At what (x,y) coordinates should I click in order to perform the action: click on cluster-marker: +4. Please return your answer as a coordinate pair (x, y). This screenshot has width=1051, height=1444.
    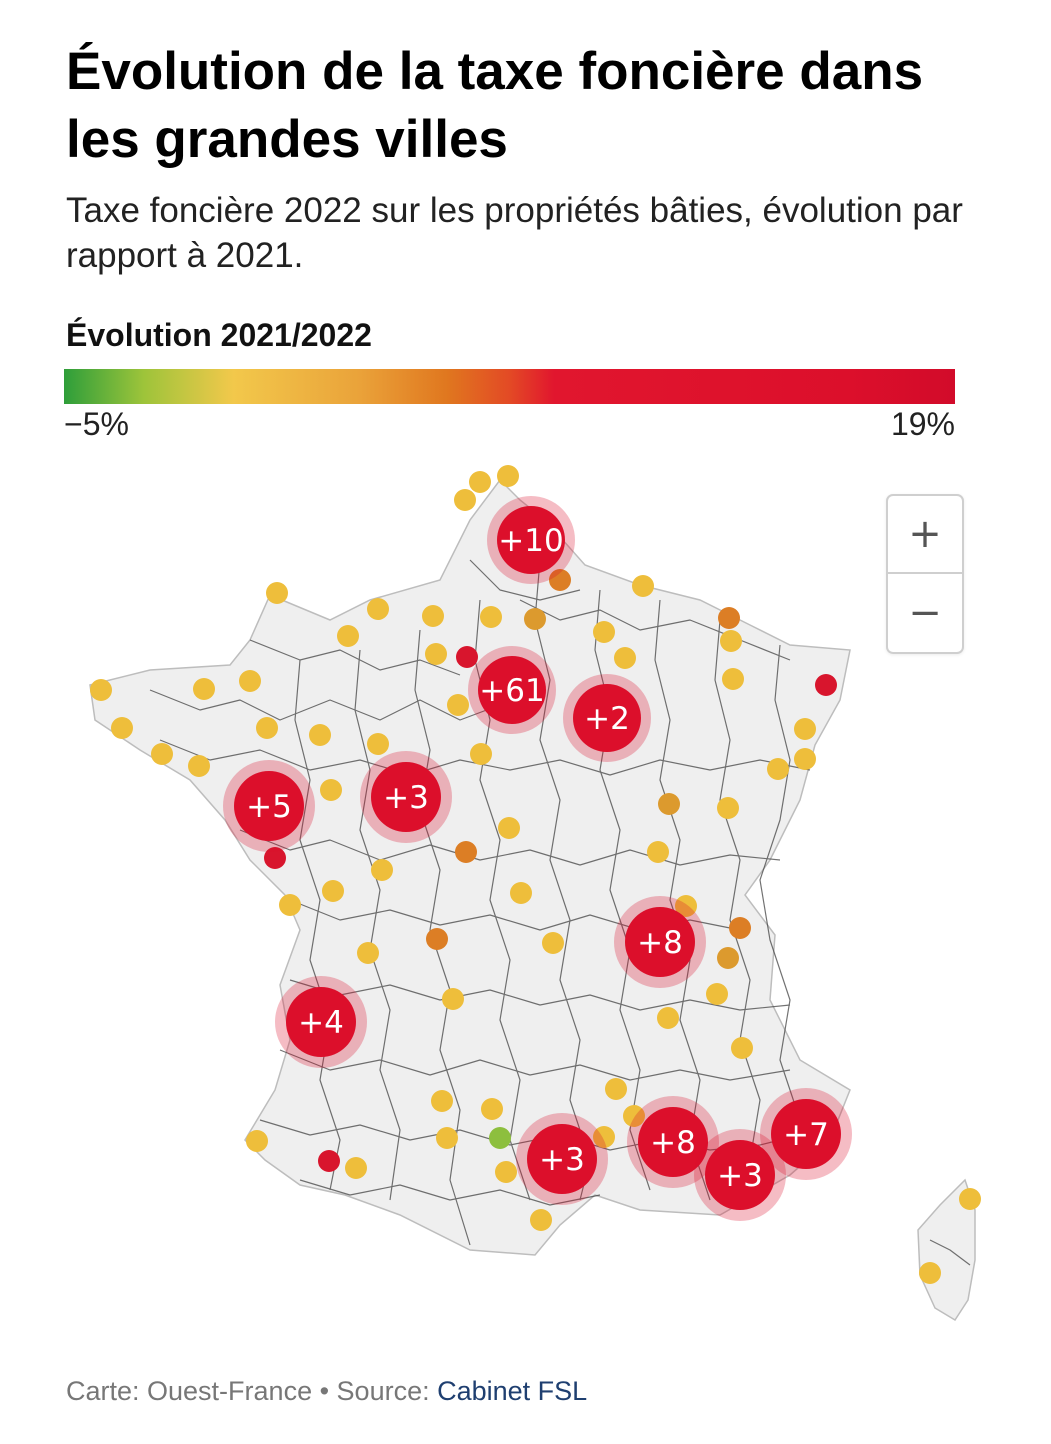
    Looking at the image, I should click on (321, 1022).